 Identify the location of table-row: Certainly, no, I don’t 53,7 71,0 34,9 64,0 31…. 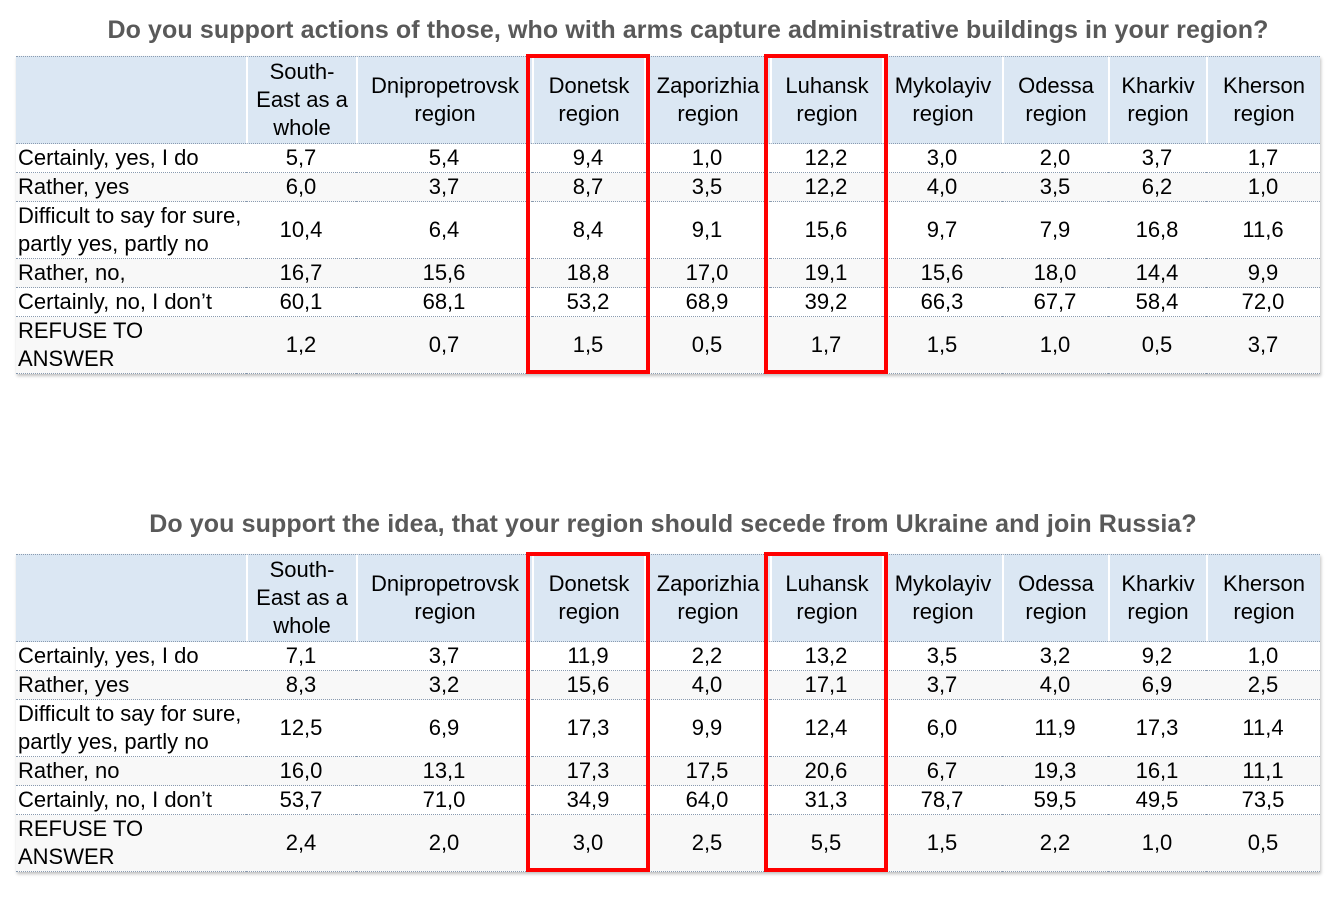
(668, 800).